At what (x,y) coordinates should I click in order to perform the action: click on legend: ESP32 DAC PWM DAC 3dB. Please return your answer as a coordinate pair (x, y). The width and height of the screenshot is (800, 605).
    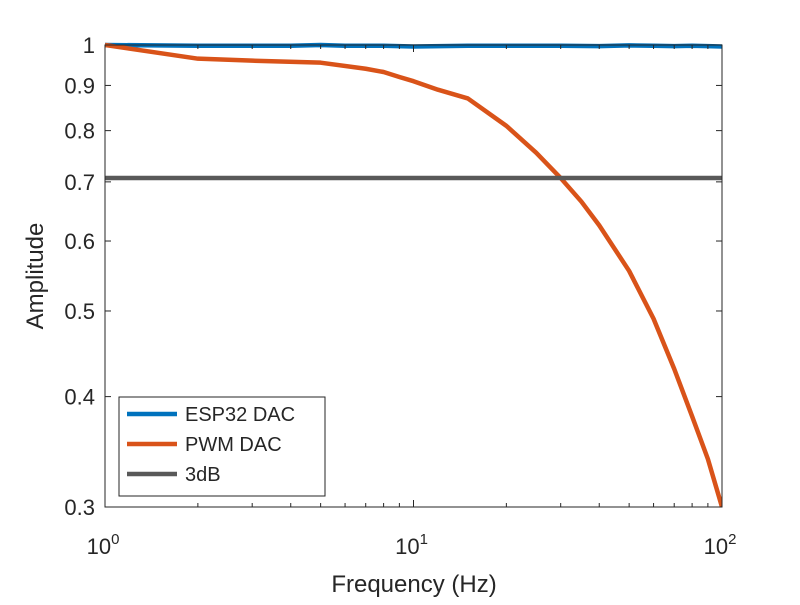
    Looking at the image, I should click on (222, 446).